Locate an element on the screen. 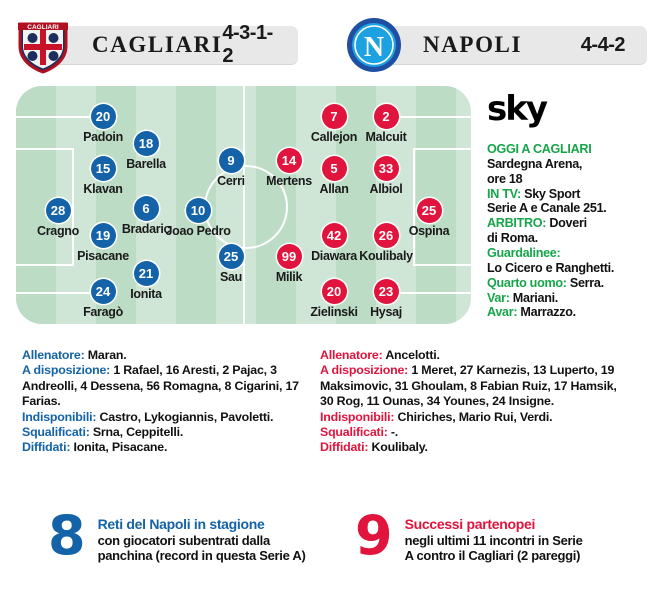  player-name: Hysaj is located at coordinates (386, 312).